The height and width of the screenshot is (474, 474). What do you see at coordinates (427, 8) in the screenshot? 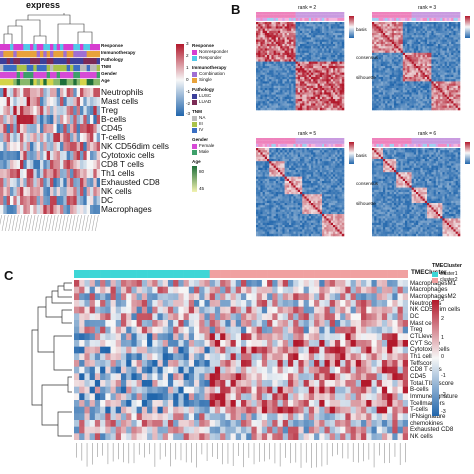
I see `subplot-title: rank = 3` at bounding box center [427, 8].